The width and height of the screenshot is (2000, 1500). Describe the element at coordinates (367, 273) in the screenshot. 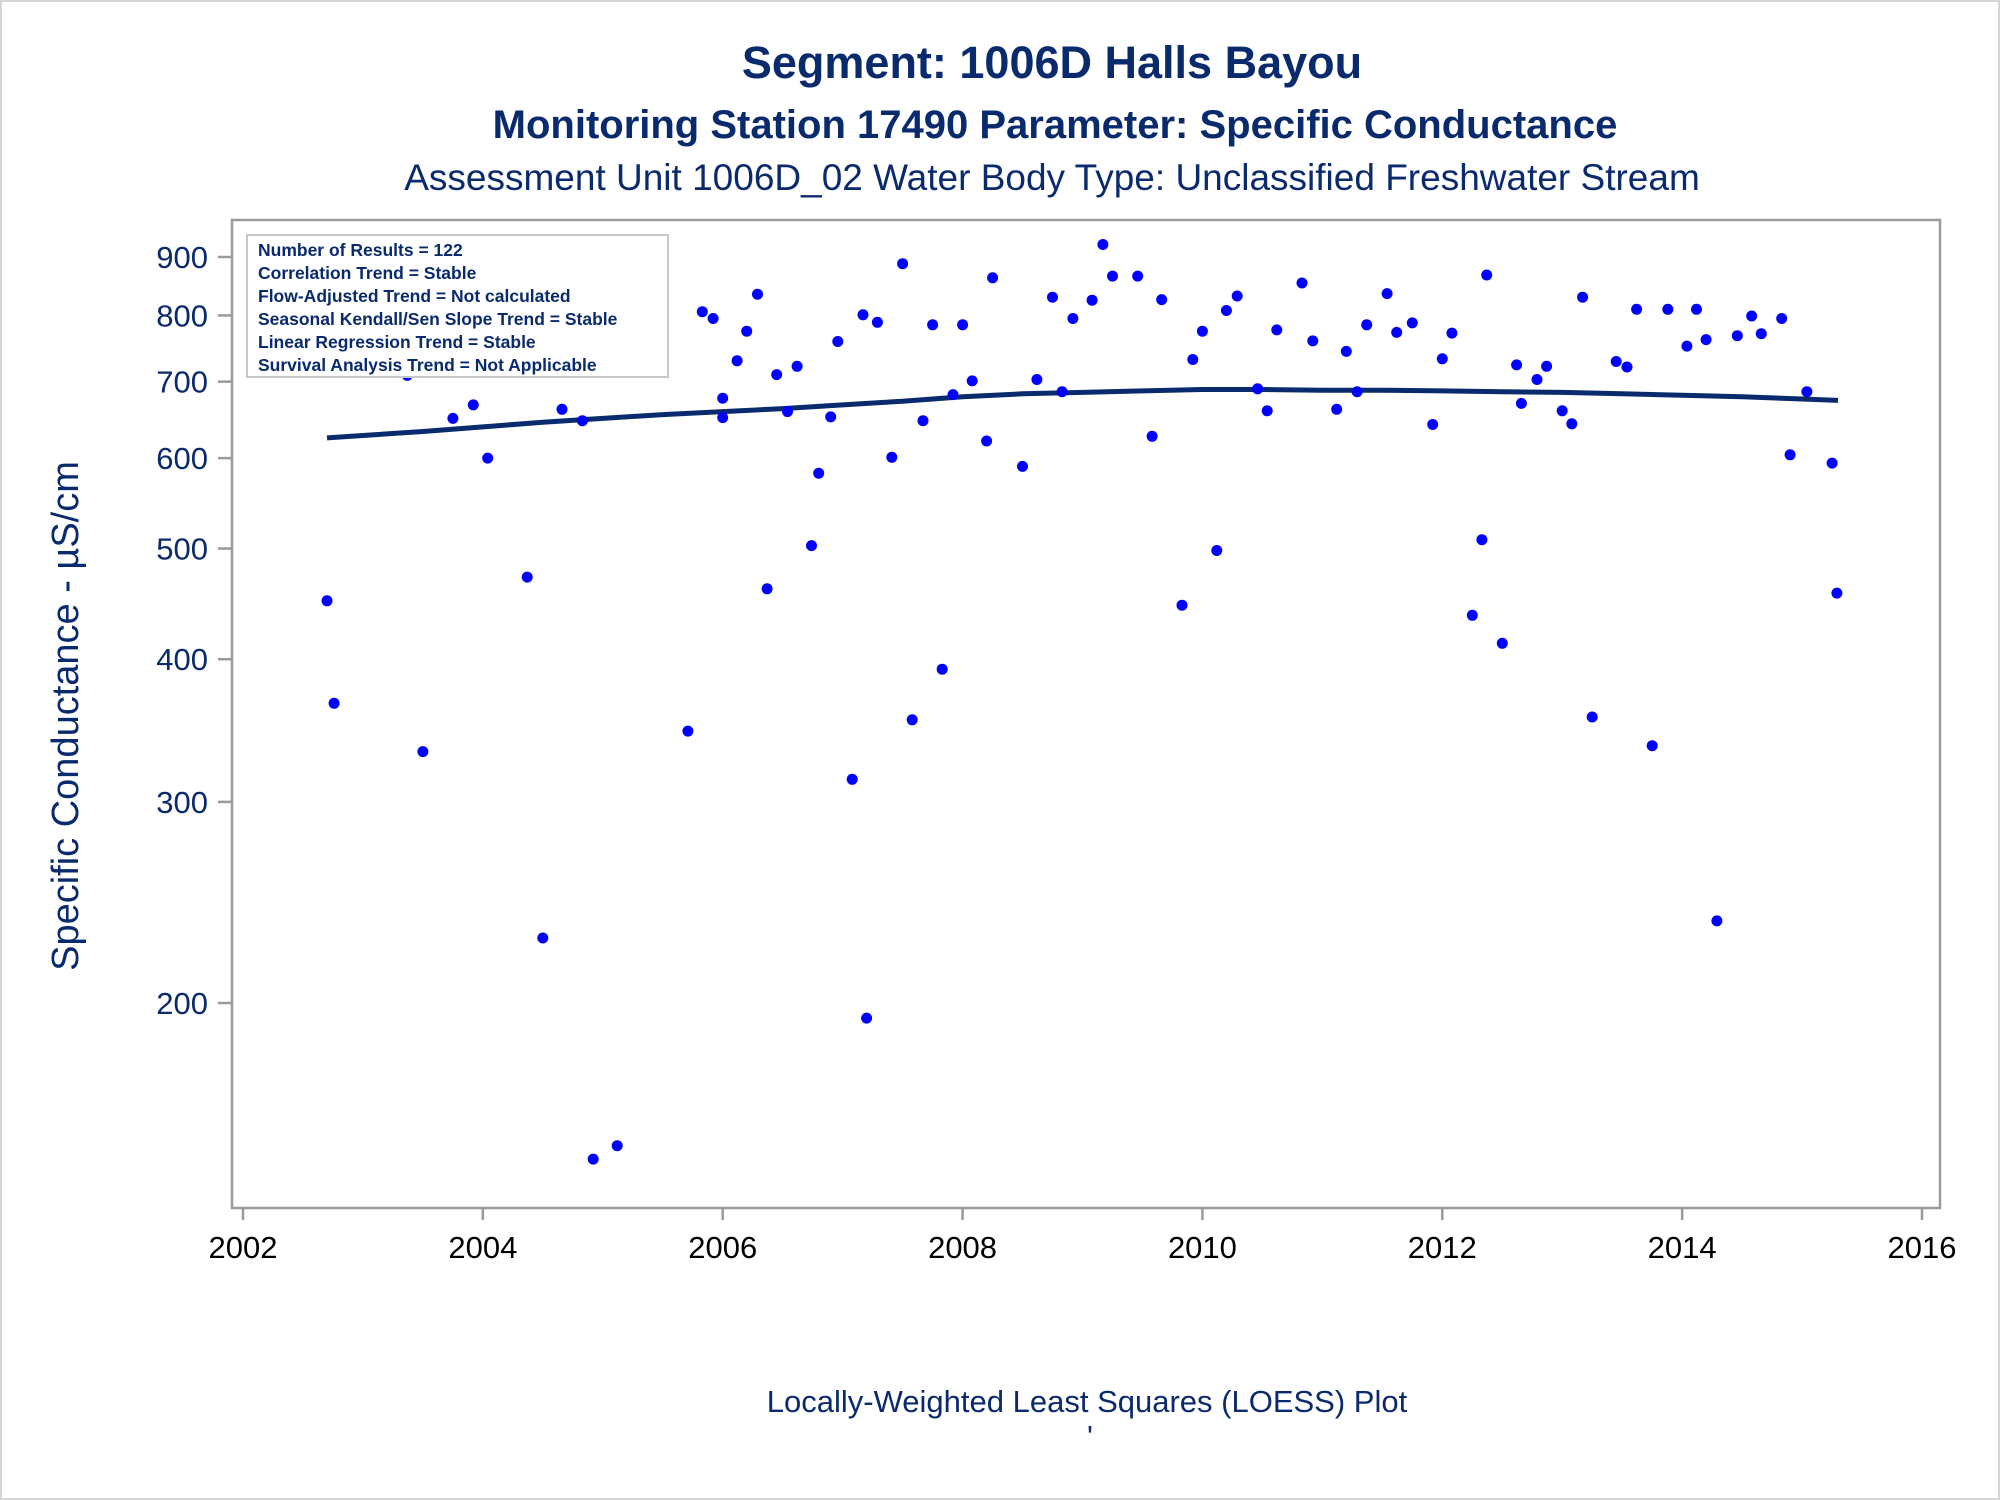

I see `stats-line: Correlation Trend = Stable` at that location.